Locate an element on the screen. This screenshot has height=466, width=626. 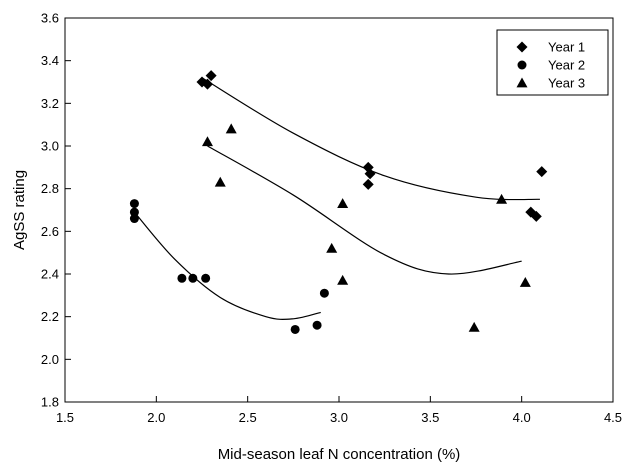
legend-box is located at coordinates (552, 62).